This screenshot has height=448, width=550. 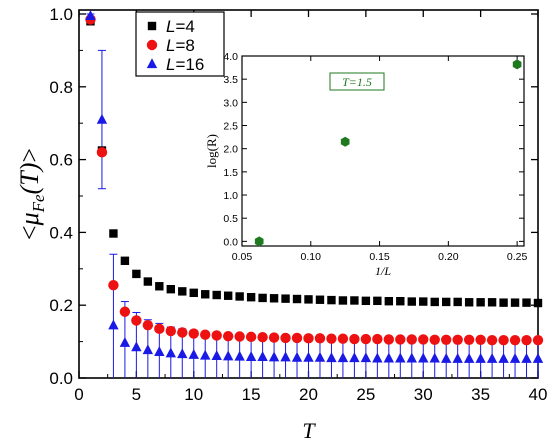 What do you see at coordinates (152, 63) in the screenshot?
I see `legend-marker-triangle` at bounding box center [152, 63].